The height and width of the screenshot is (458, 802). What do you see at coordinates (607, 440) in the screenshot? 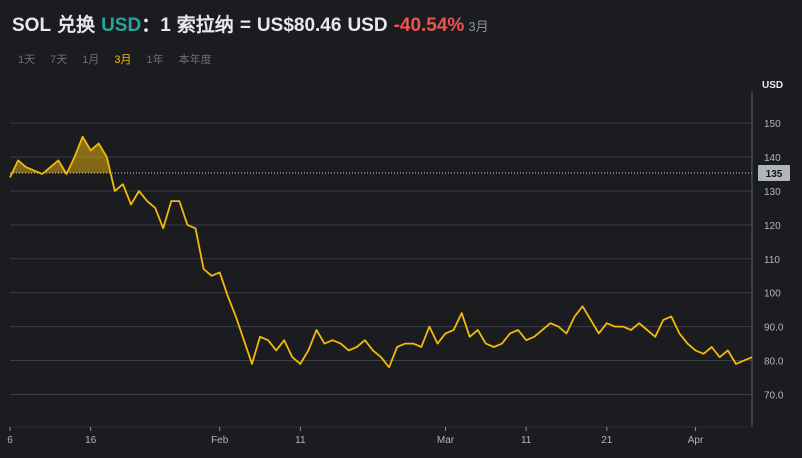
I see `x-tick-label: 21` at bounding box center [607, 440].